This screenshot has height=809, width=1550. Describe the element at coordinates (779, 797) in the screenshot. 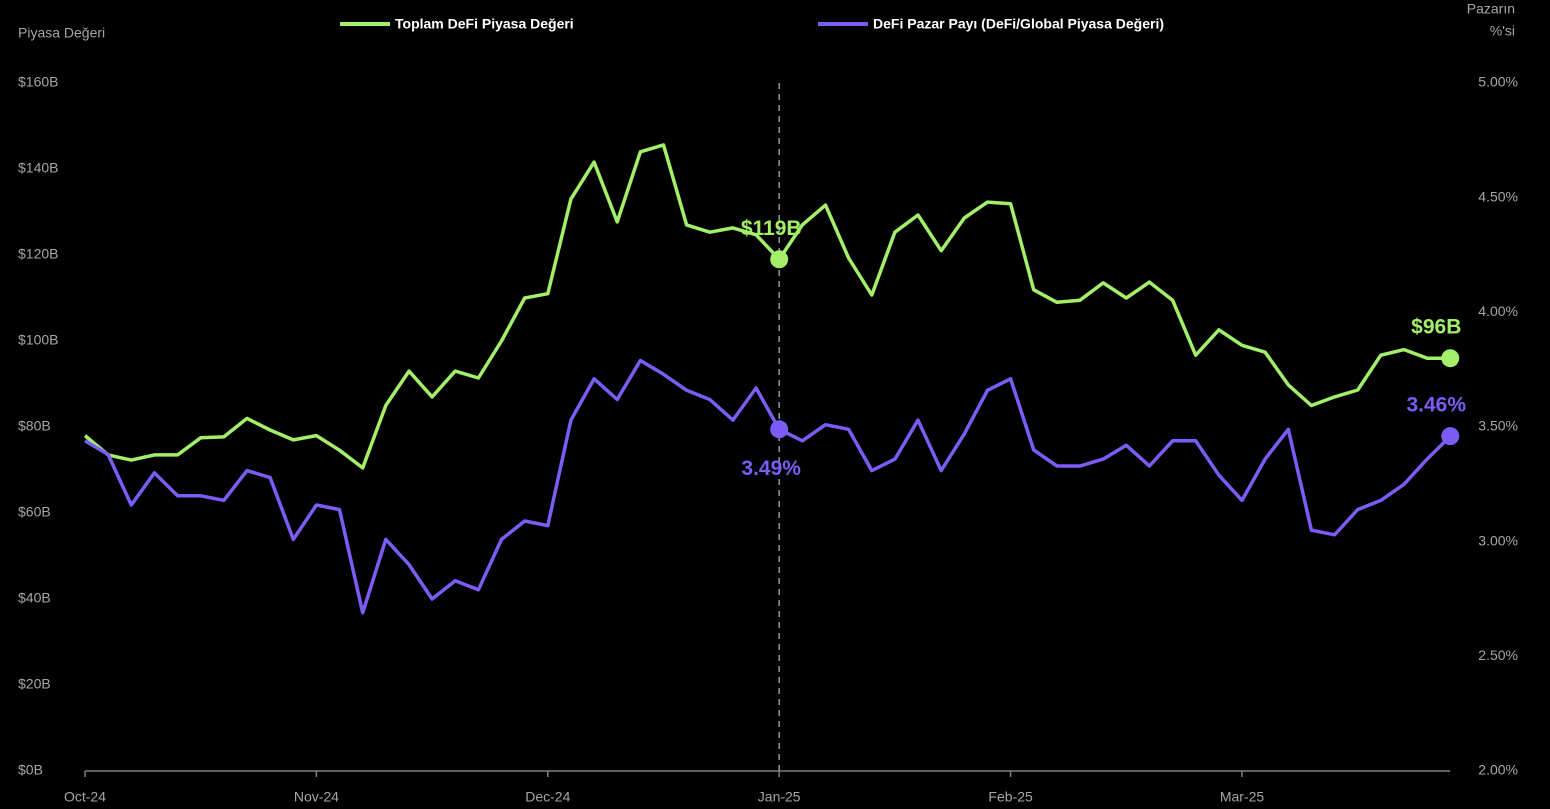

I see `x-tick-label: Jan-25` at that location.